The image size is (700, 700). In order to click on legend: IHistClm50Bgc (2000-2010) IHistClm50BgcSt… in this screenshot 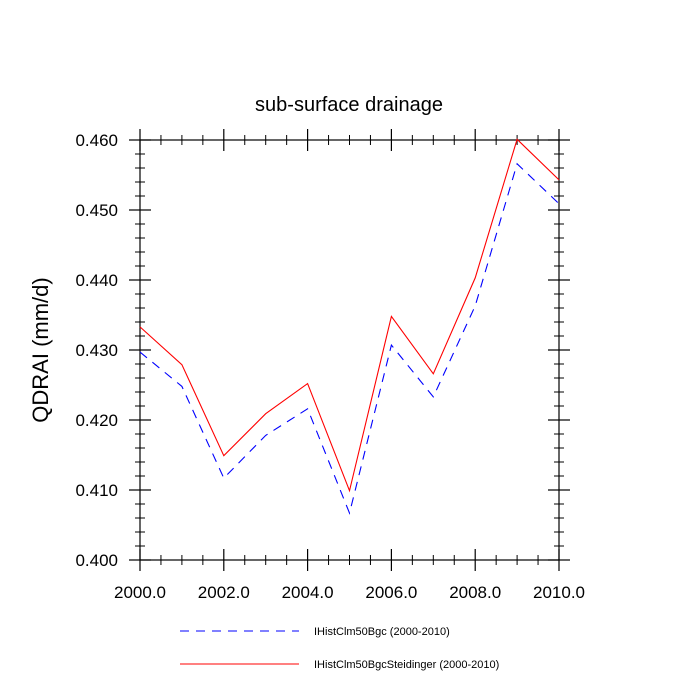, I will do `click(339, 648)`.